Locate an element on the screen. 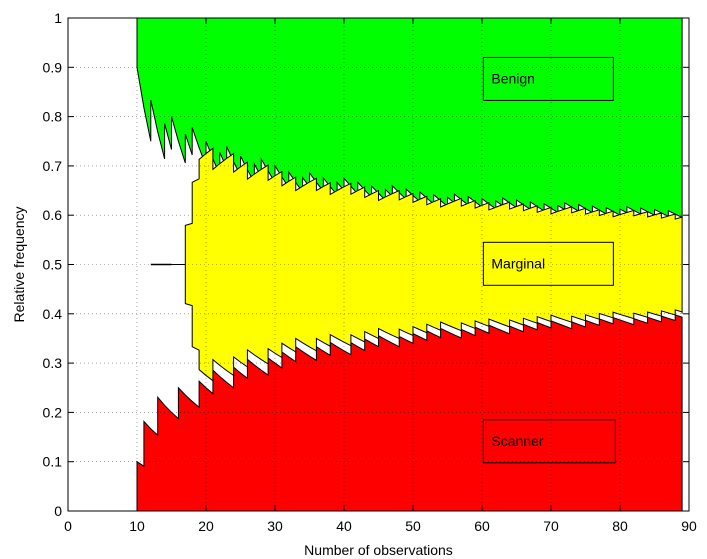 The image size is (707, 559). x-tick-label: 20 is located at coordinates (206, 526).